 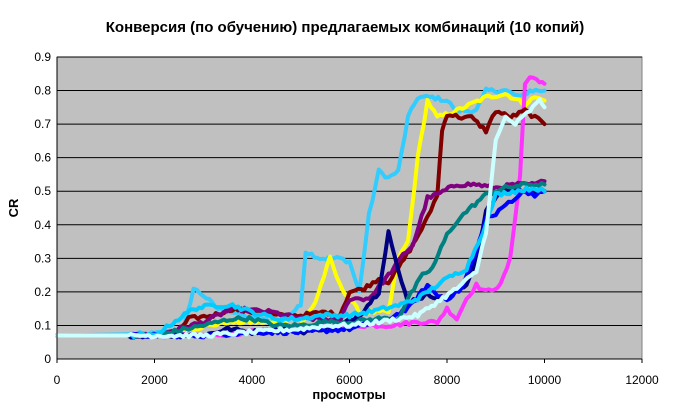 I want to click on x-tick-label: 12000, so click(x=642, y=380).